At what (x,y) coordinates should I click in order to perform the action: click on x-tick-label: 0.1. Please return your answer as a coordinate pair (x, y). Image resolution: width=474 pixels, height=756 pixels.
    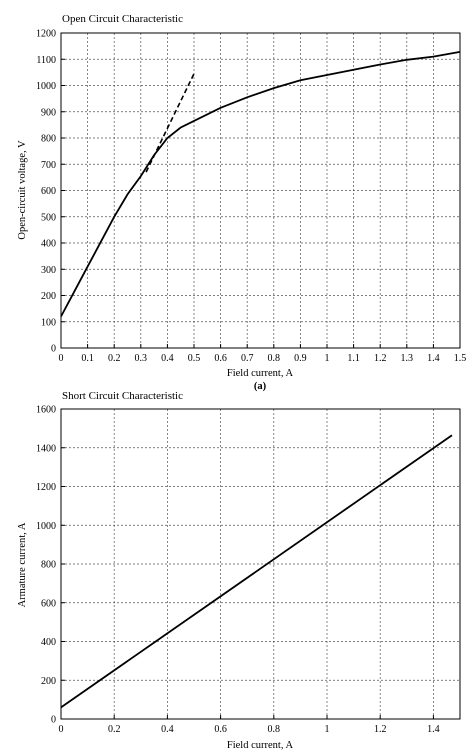
    Looking at the image, I should click on (87, 358).